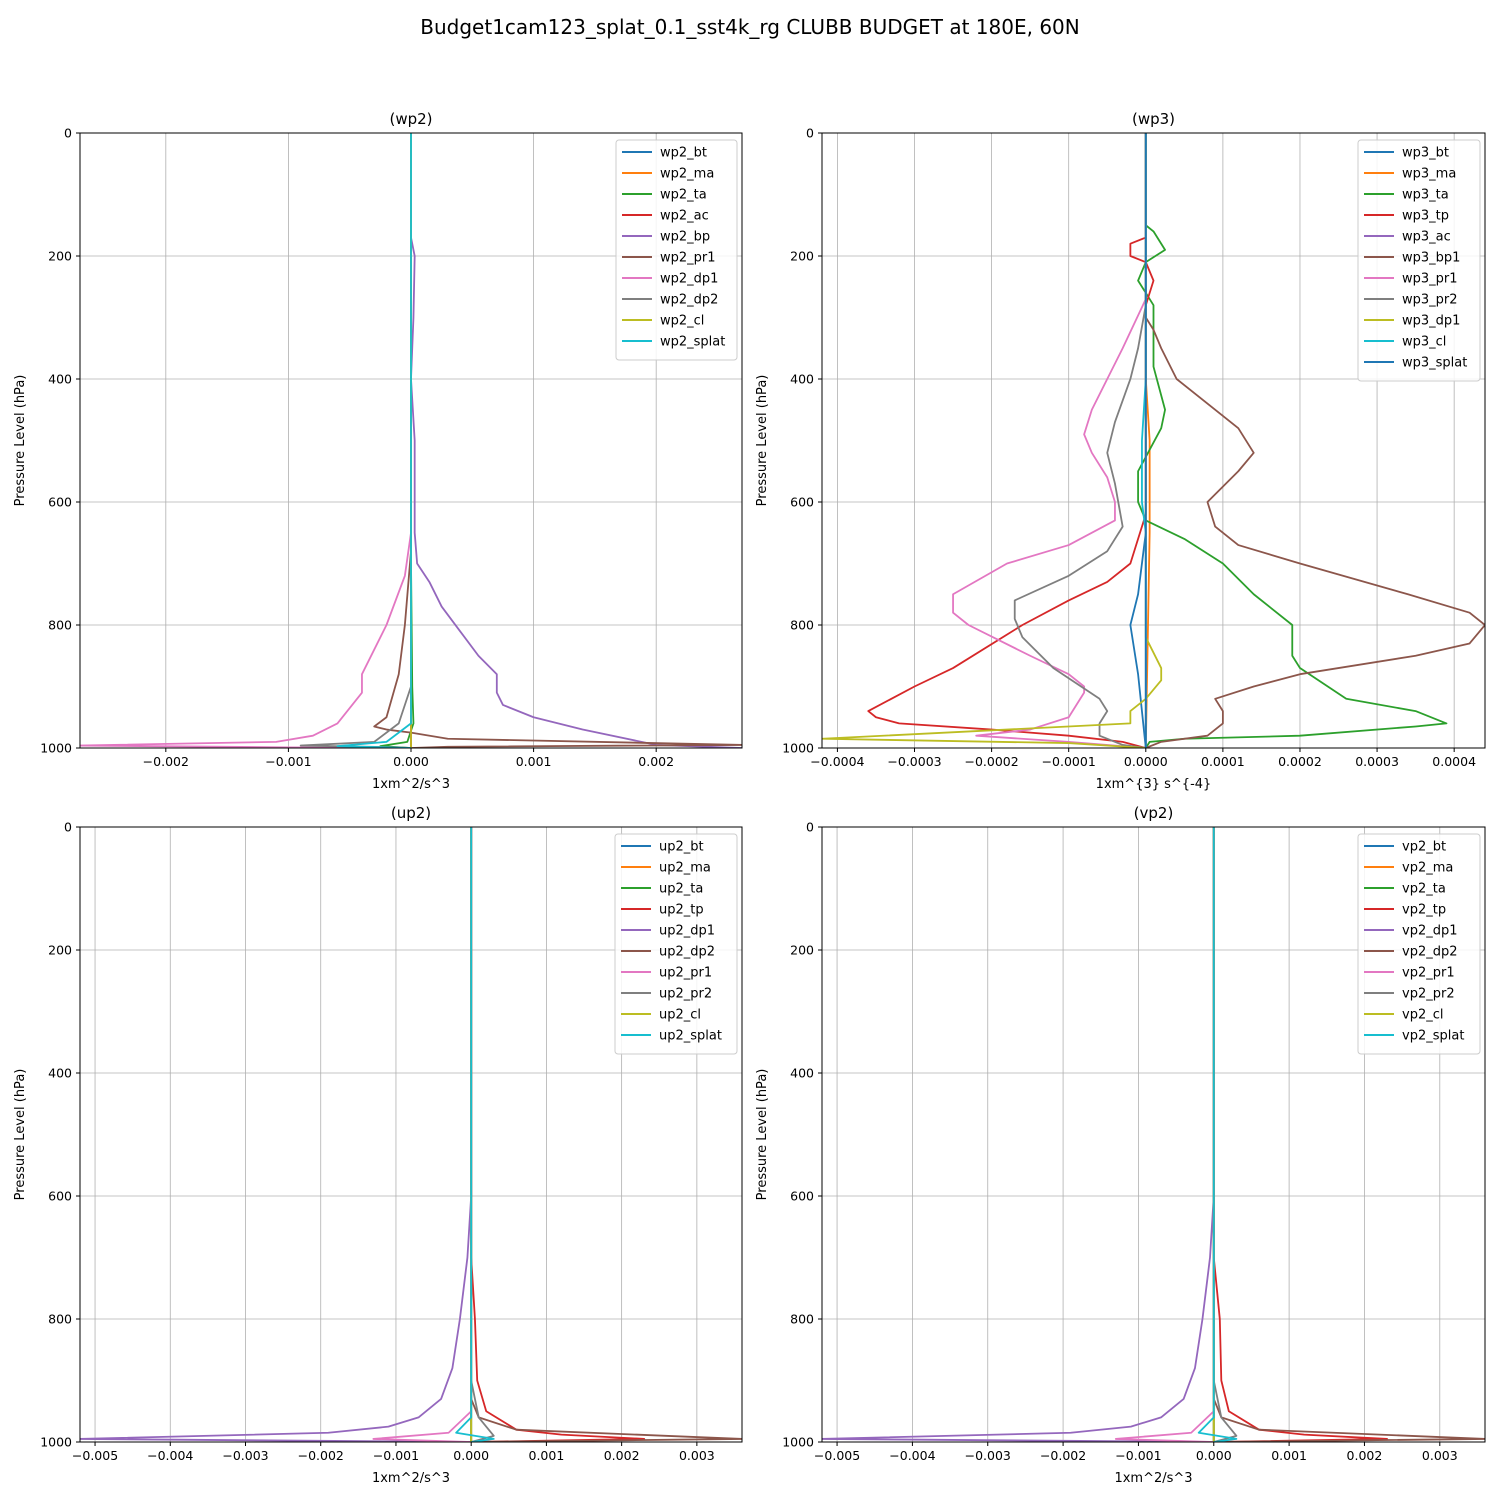 This screenshot has height=1500, width=1500. What do you see at coordinates (246, 440) in the screenshot?
I see `series-line-wp2-dp1` at bounding box center [246, 440].